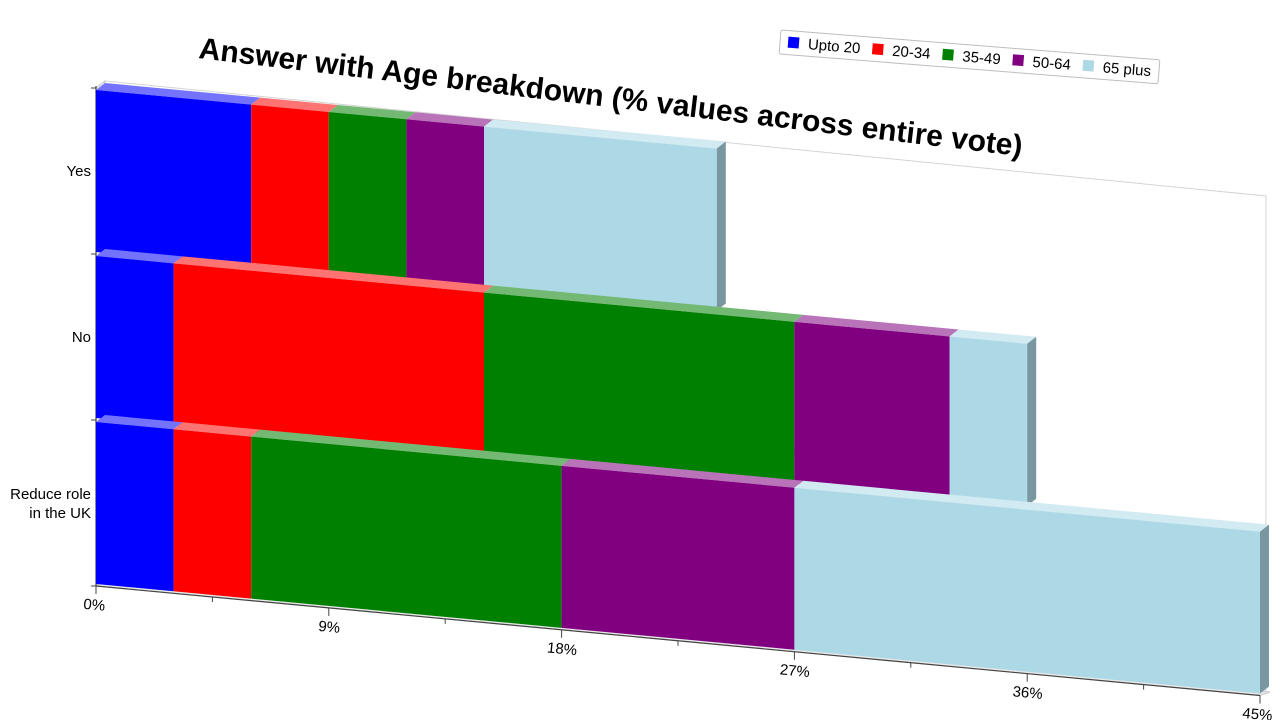 The height and width of the screenshot is (720, 1280). Describe the element at coordinates (449, 119) in the screenshot. I see `bar-yes-50-64-top` at that location.